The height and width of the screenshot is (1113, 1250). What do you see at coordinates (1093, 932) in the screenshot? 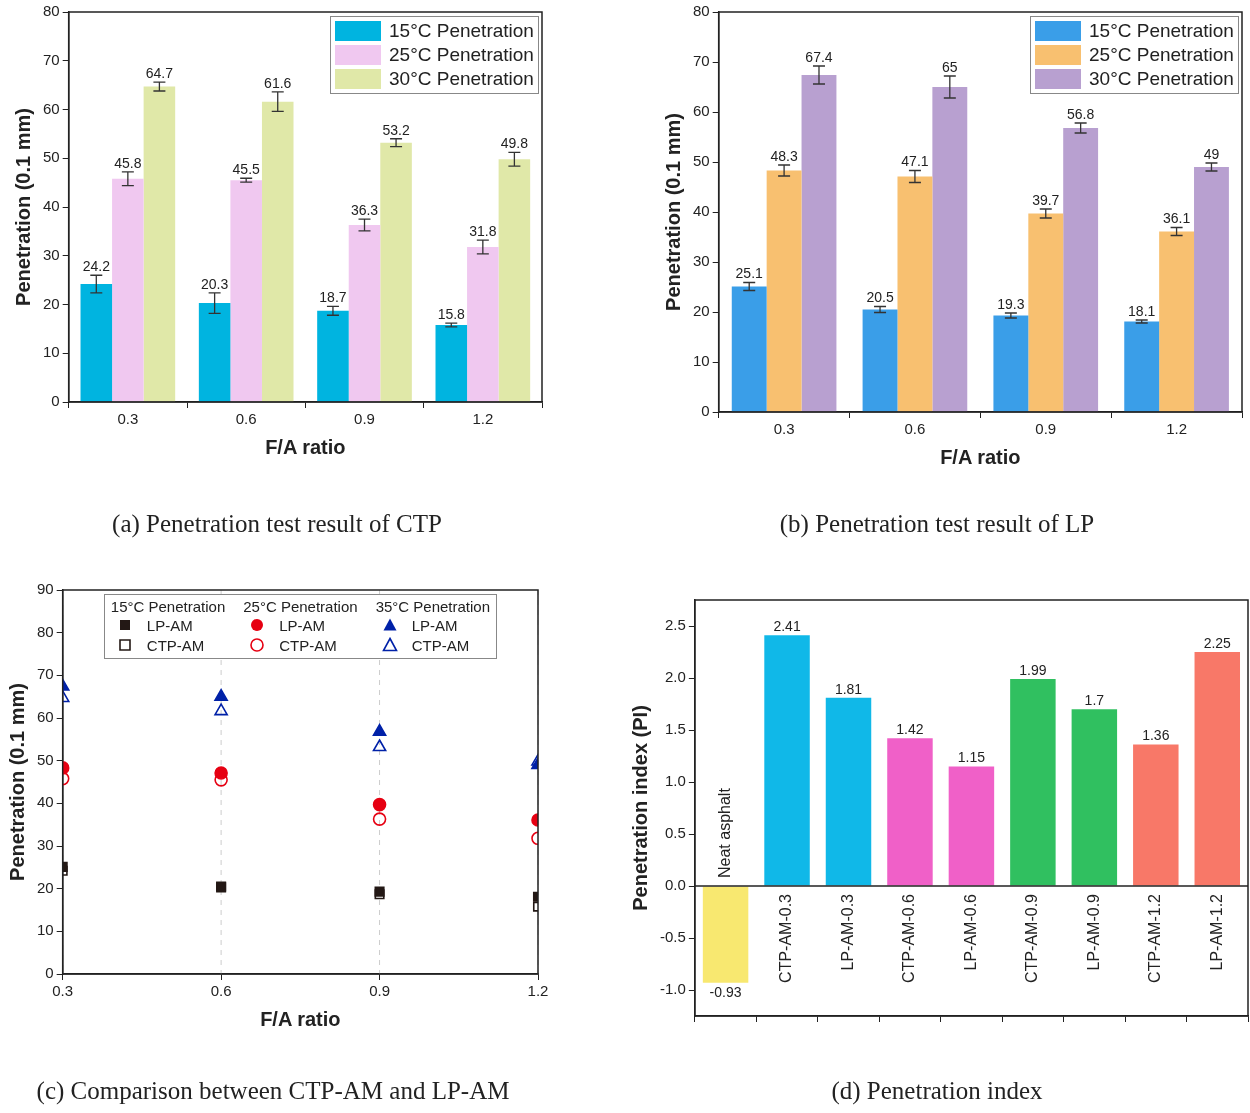
I see `x-tick-label: LP-AM-0.9` at bounding box center [1093, 932].